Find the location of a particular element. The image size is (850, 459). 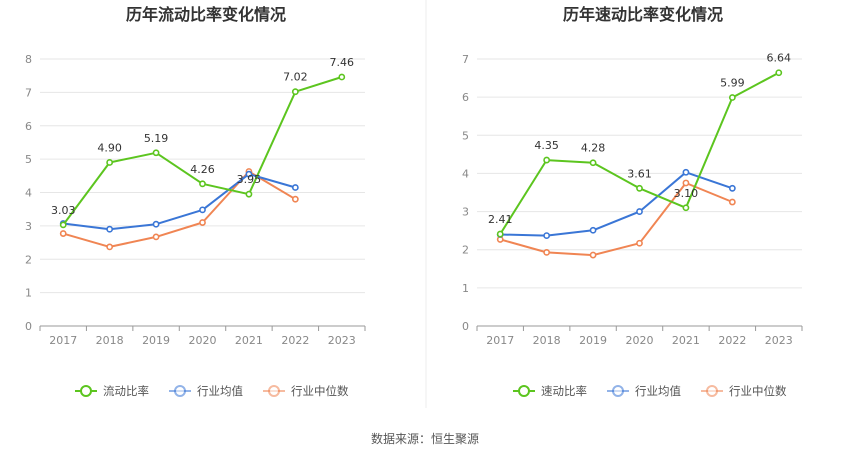

legend-label: 流动比率 is located at coordinates (126, 391).